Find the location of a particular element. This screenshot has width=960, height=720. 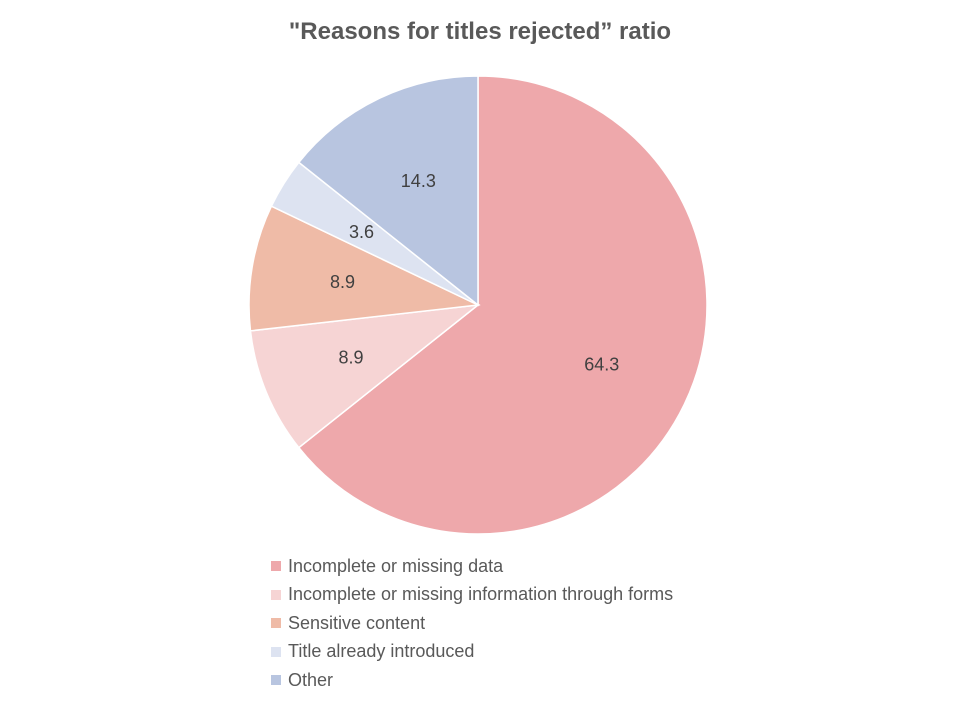

slice-data-label-1: 64.3 is located at coordinates (601, 365).